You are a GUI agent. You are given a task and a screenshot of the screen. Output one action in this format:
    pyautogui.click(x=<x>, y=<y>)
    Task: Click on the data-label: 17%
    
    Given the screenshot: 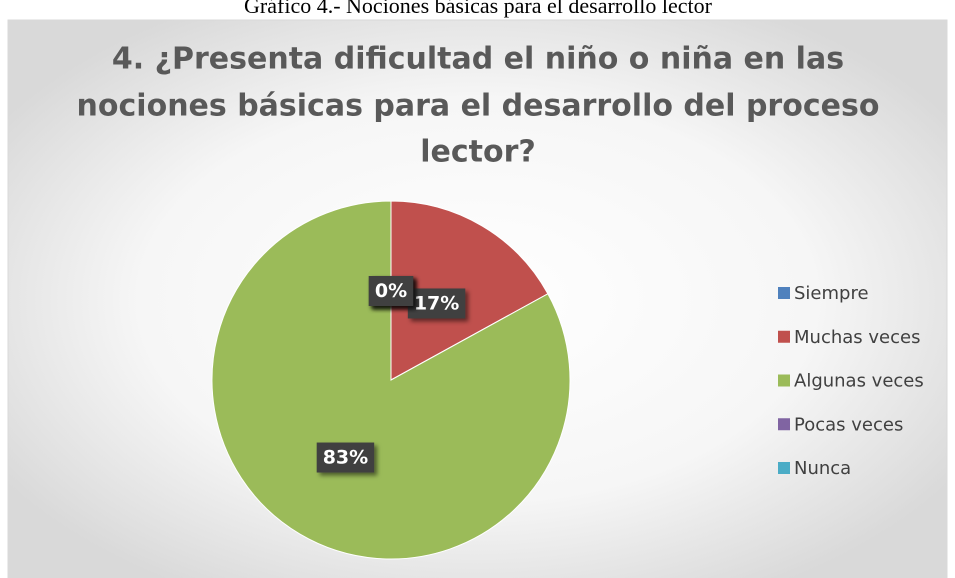 What is the action you would take?
    pyautogui.click(x=436, y=303)
    